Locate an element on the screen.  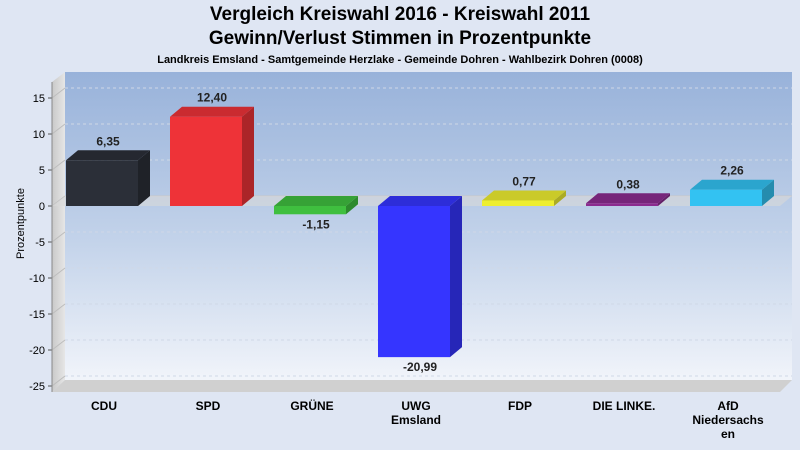
category-label: UWG Emsland is located at coordinates (416, 413).